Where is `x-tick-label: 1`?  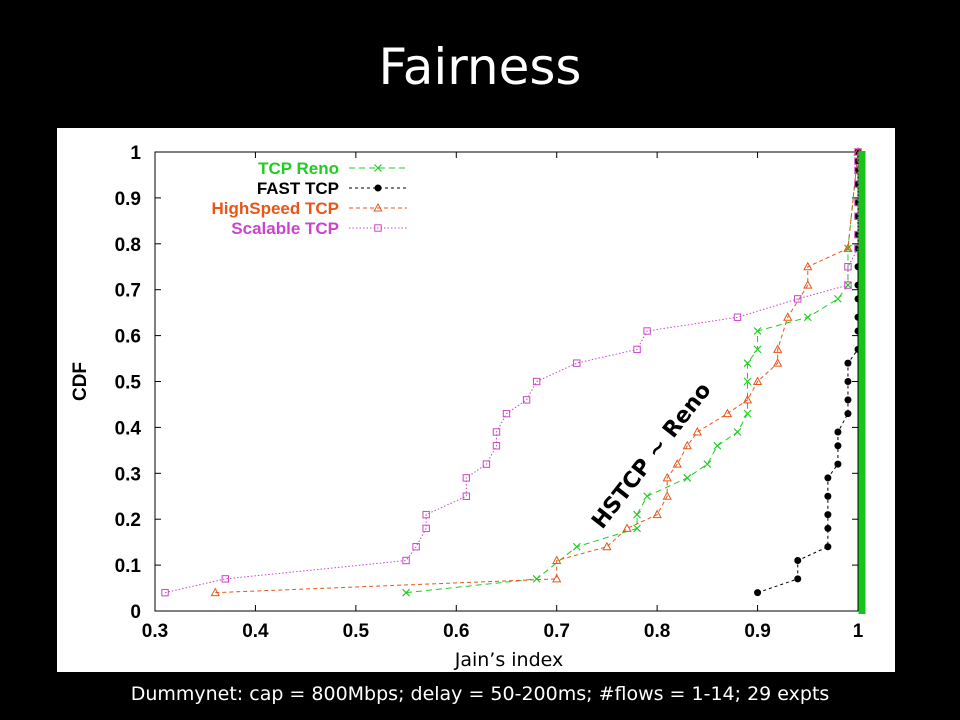 x-tick-label: 1 is located at coordinates (858, 631).